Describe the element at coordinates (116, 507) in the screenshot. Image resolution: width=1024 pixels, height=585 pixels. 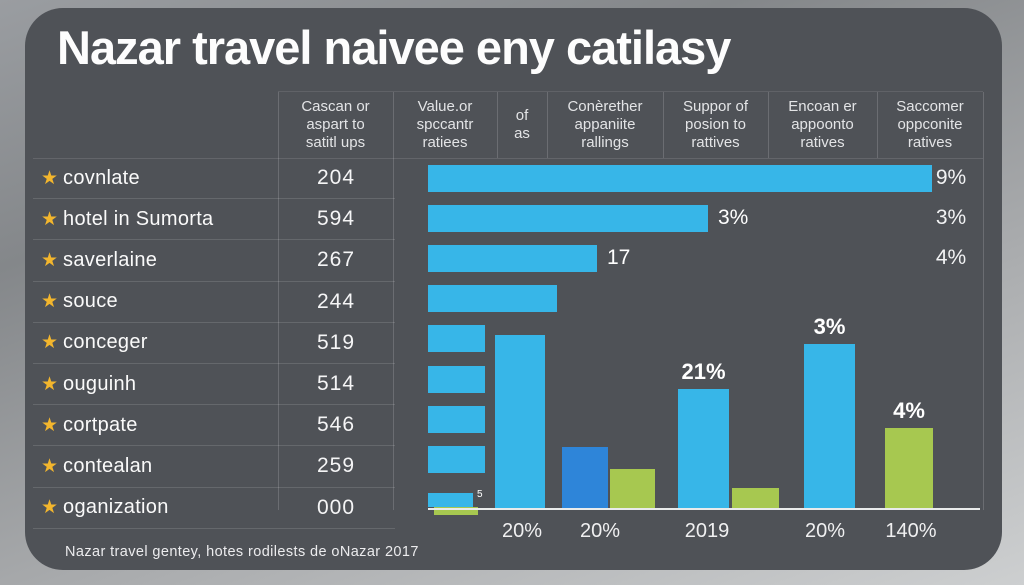
I see `row-label: oganization` at that location.